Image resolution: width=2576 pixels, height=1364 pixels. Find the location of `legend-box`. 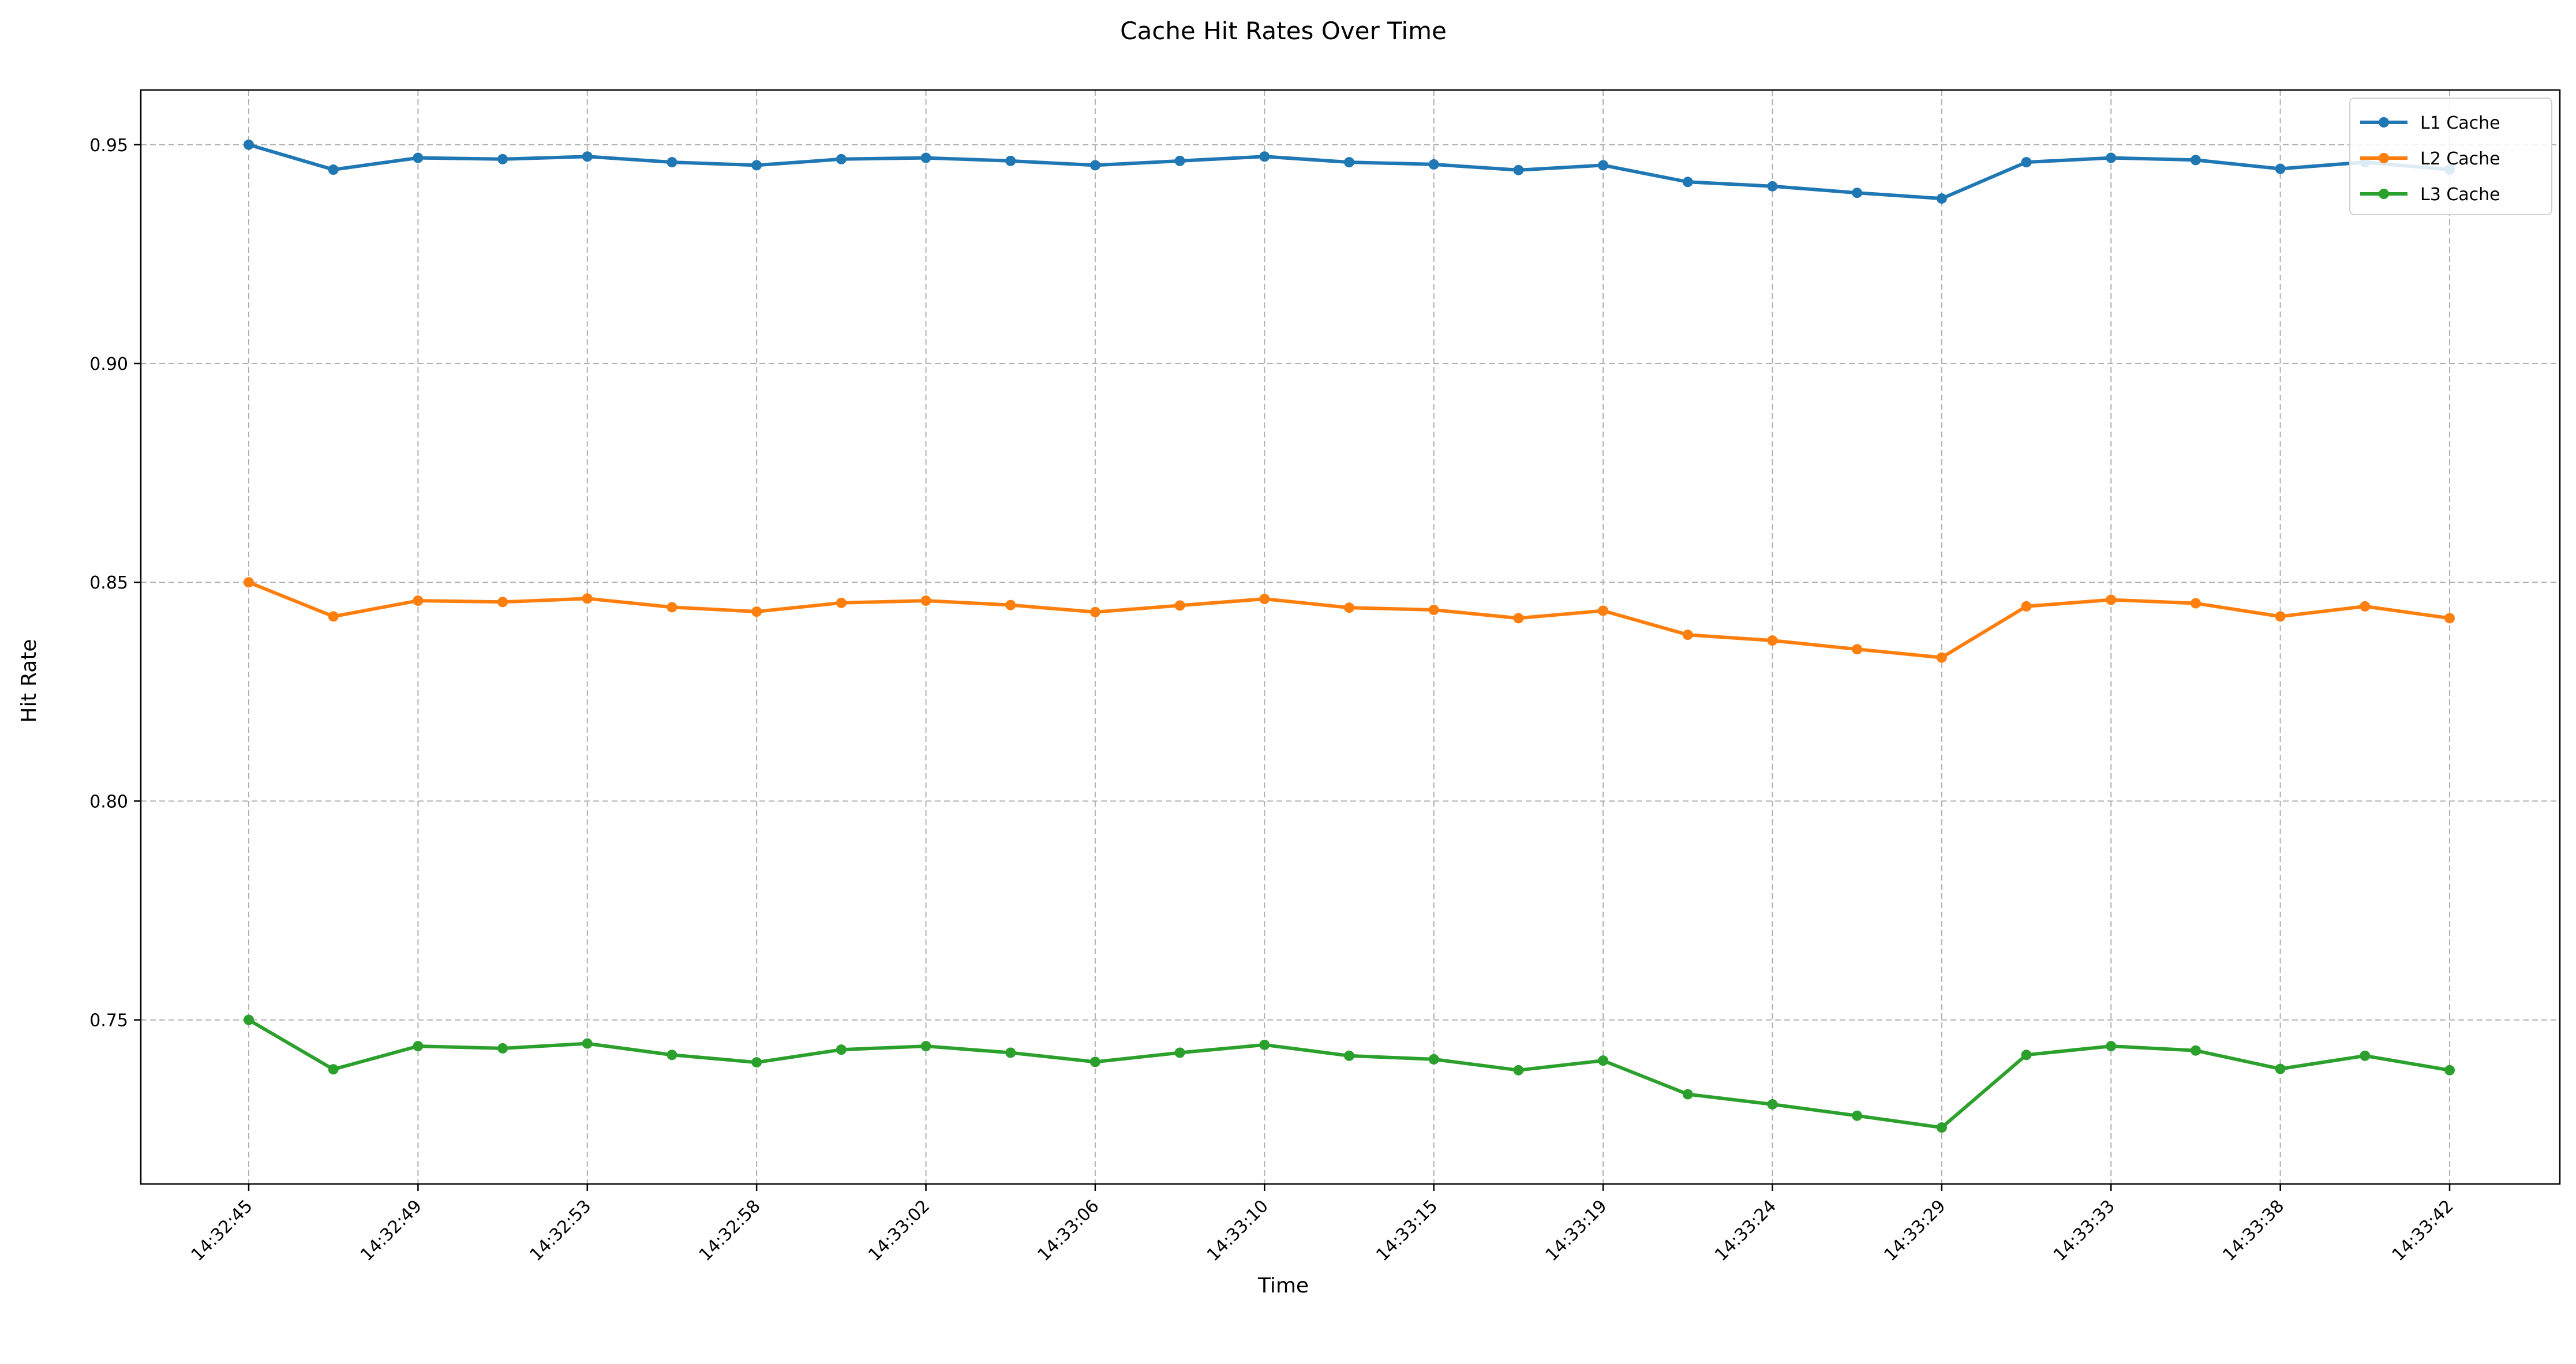

legend-box is located at coordinates (2451, 156).